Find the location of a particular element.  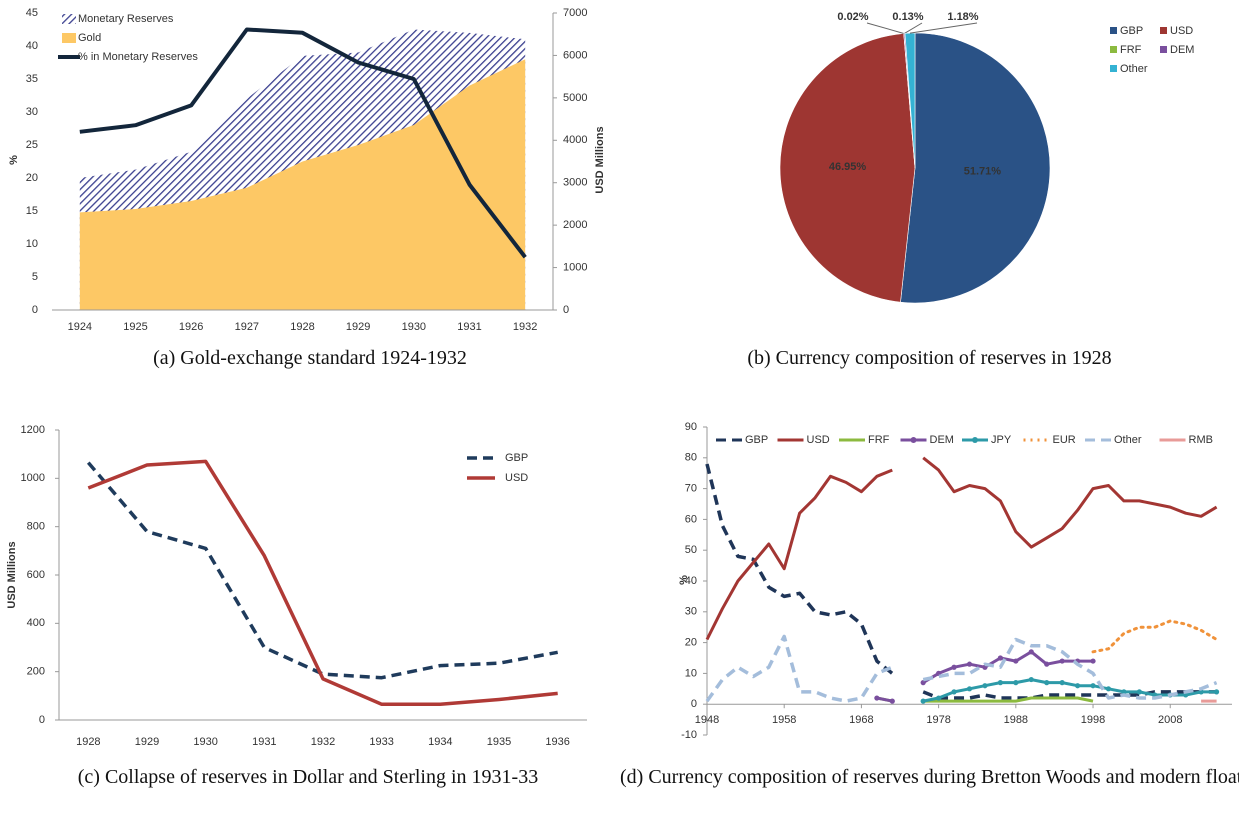

y2-tick-label: 1000 is located at coordinates (575, 267).